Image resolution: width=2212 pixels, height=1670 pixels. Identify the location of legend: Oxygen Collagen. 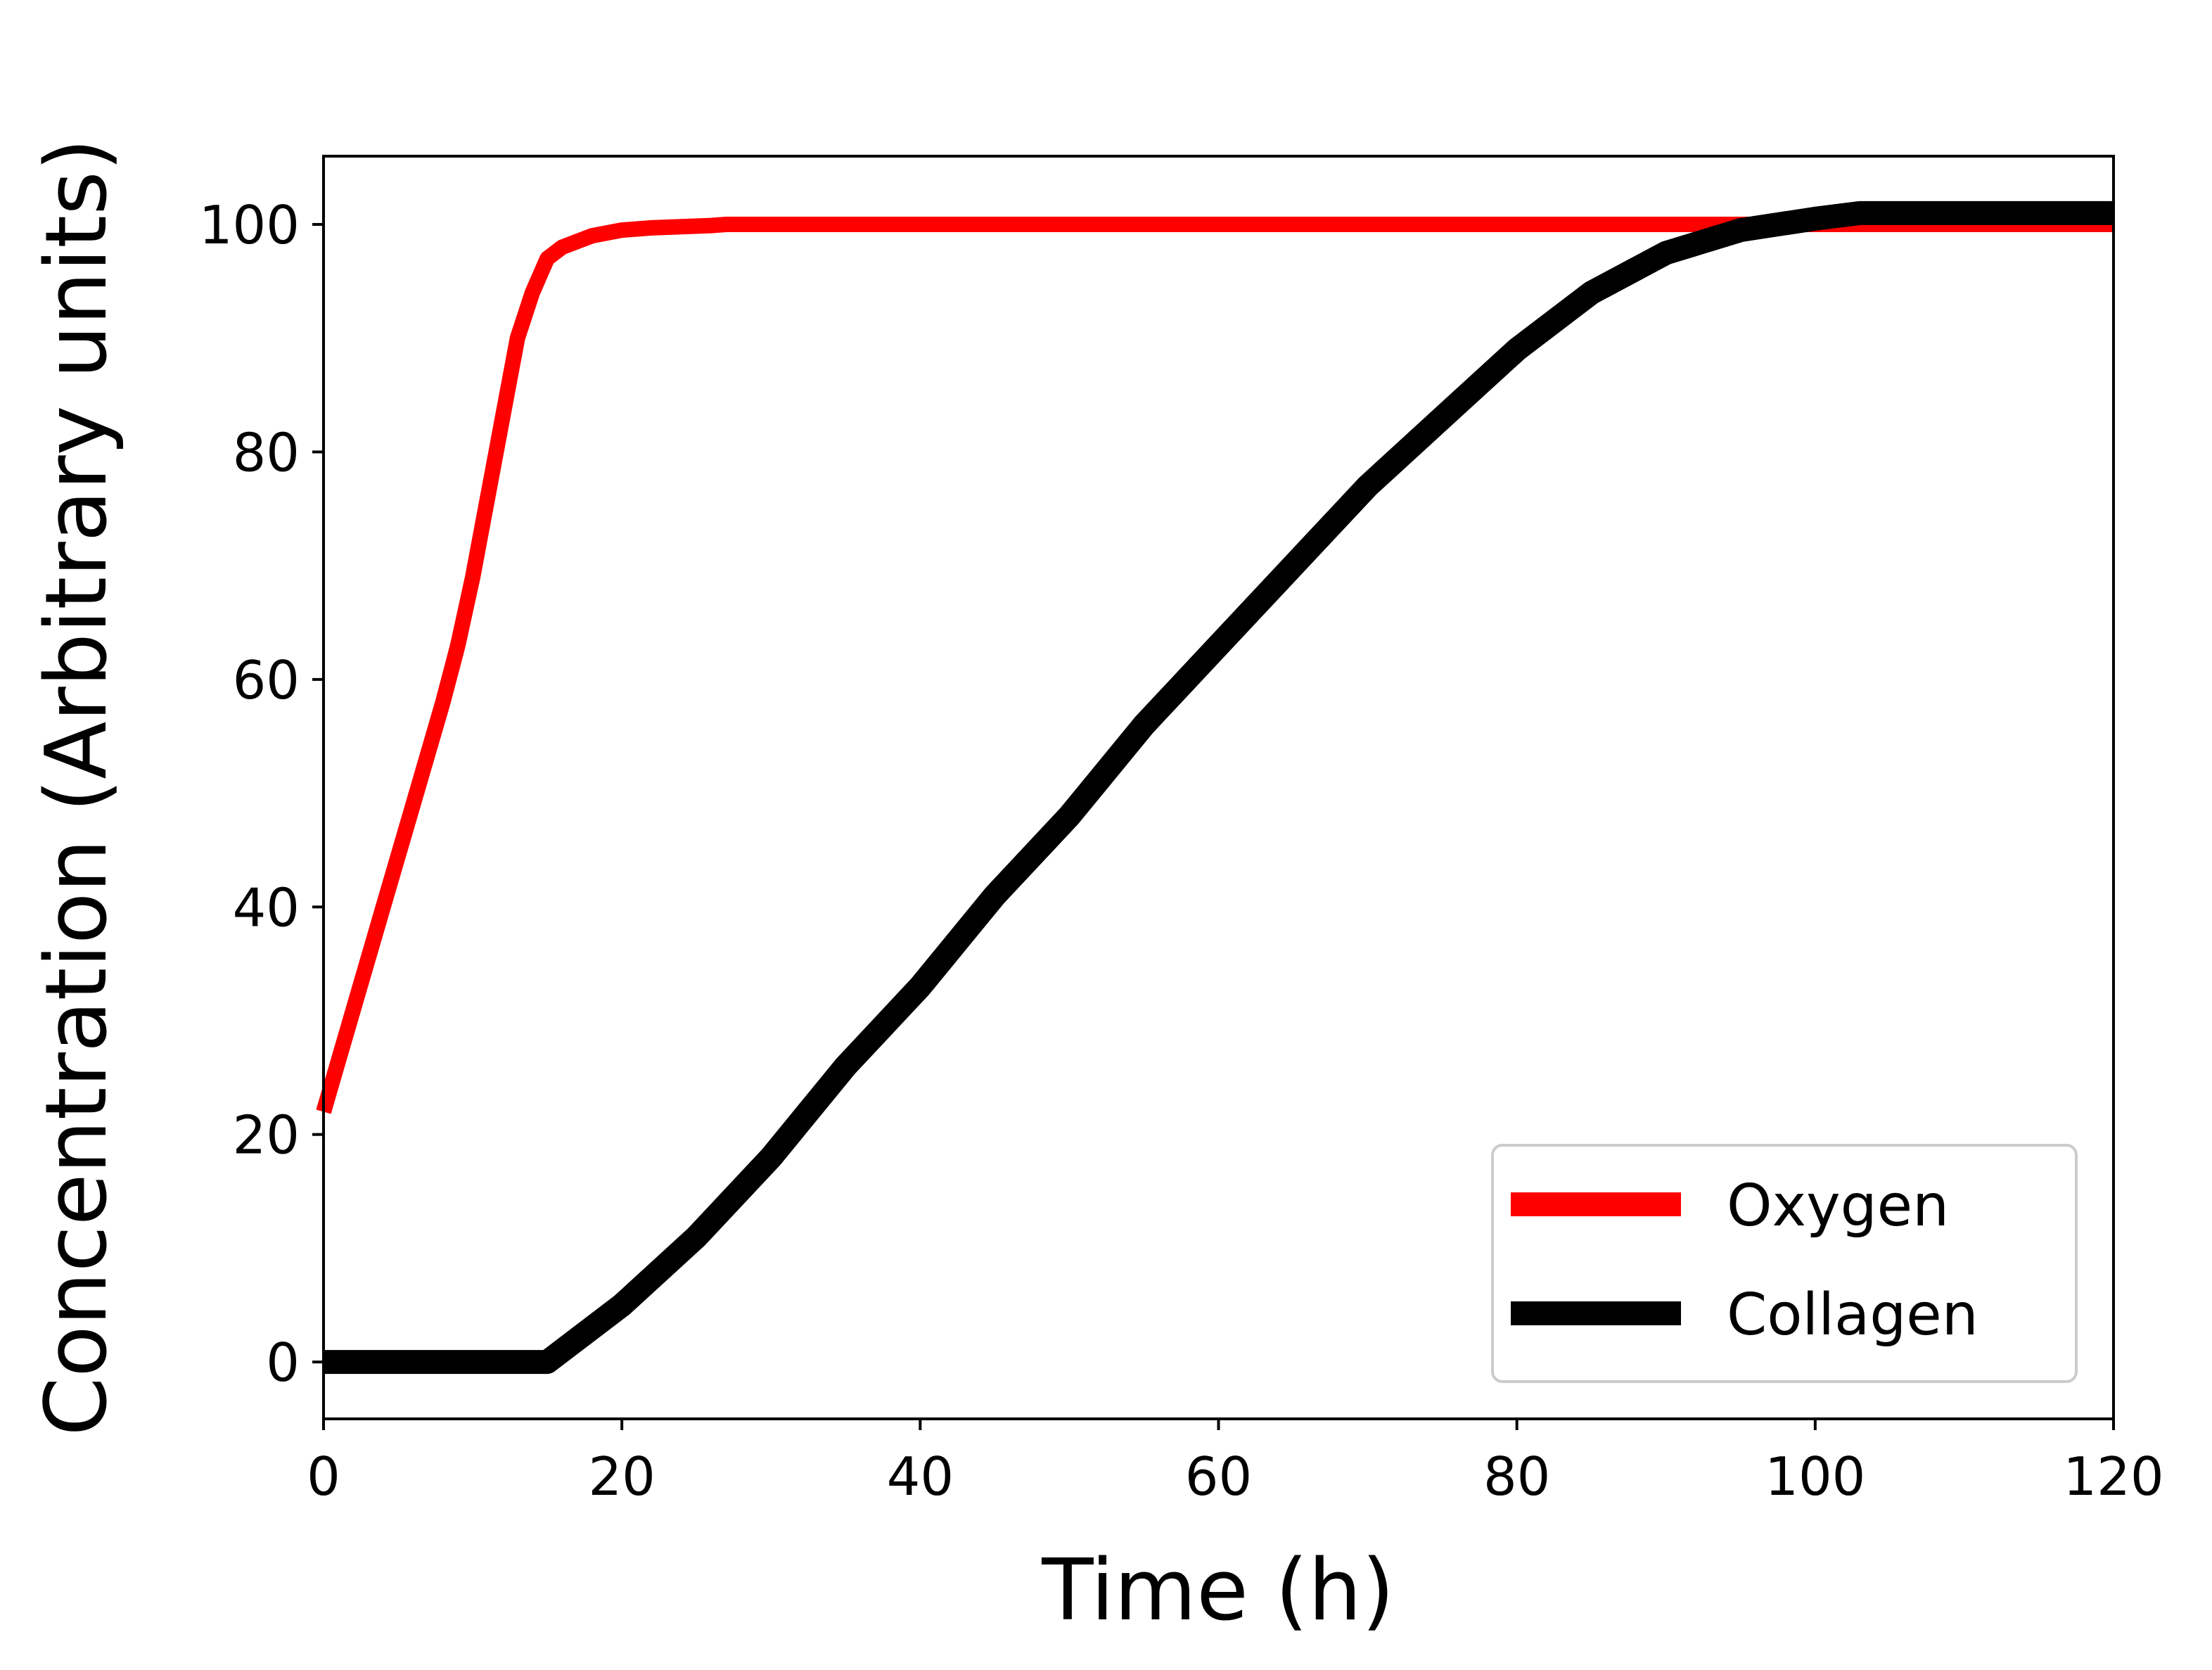
(1784, 1263).